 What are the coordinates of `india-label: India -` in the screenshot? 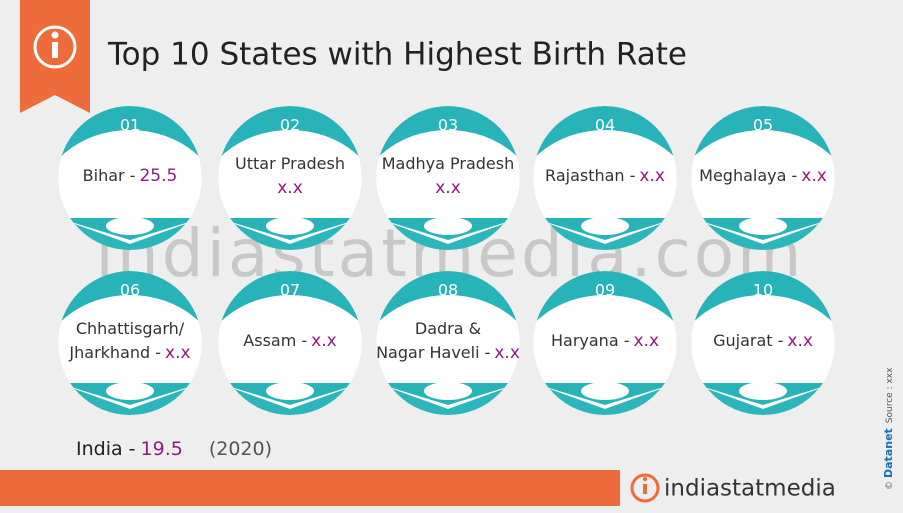 It's located at (106, 449).